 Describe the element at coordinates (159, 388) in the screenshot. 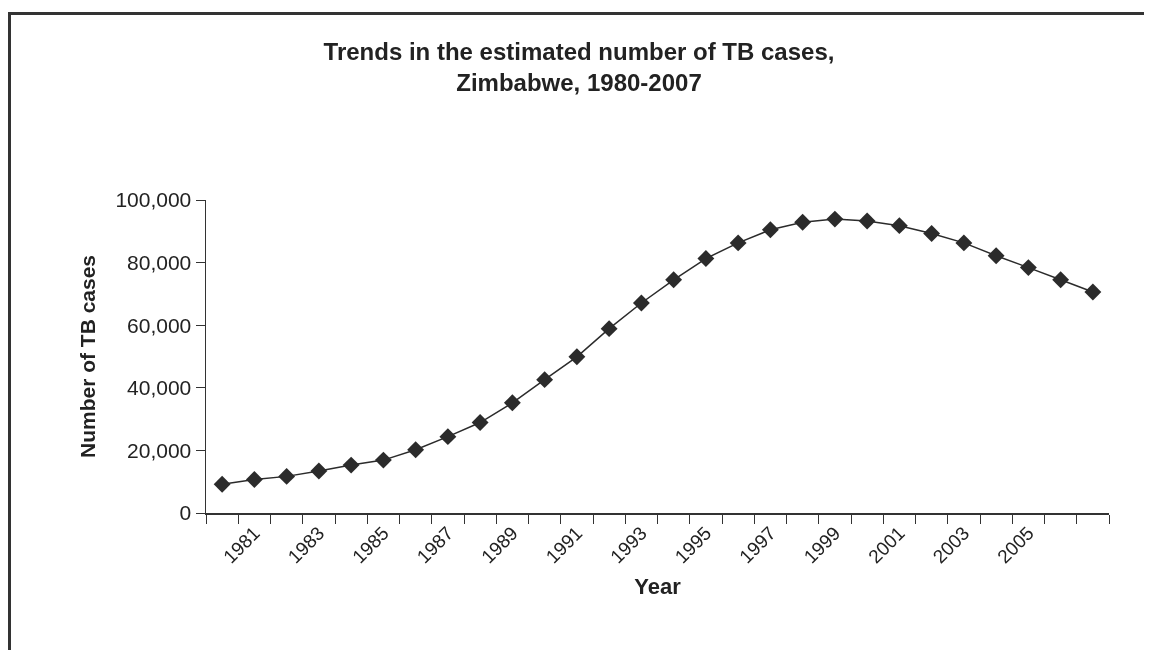

I see `y-tick-label: 40,000` at that location.